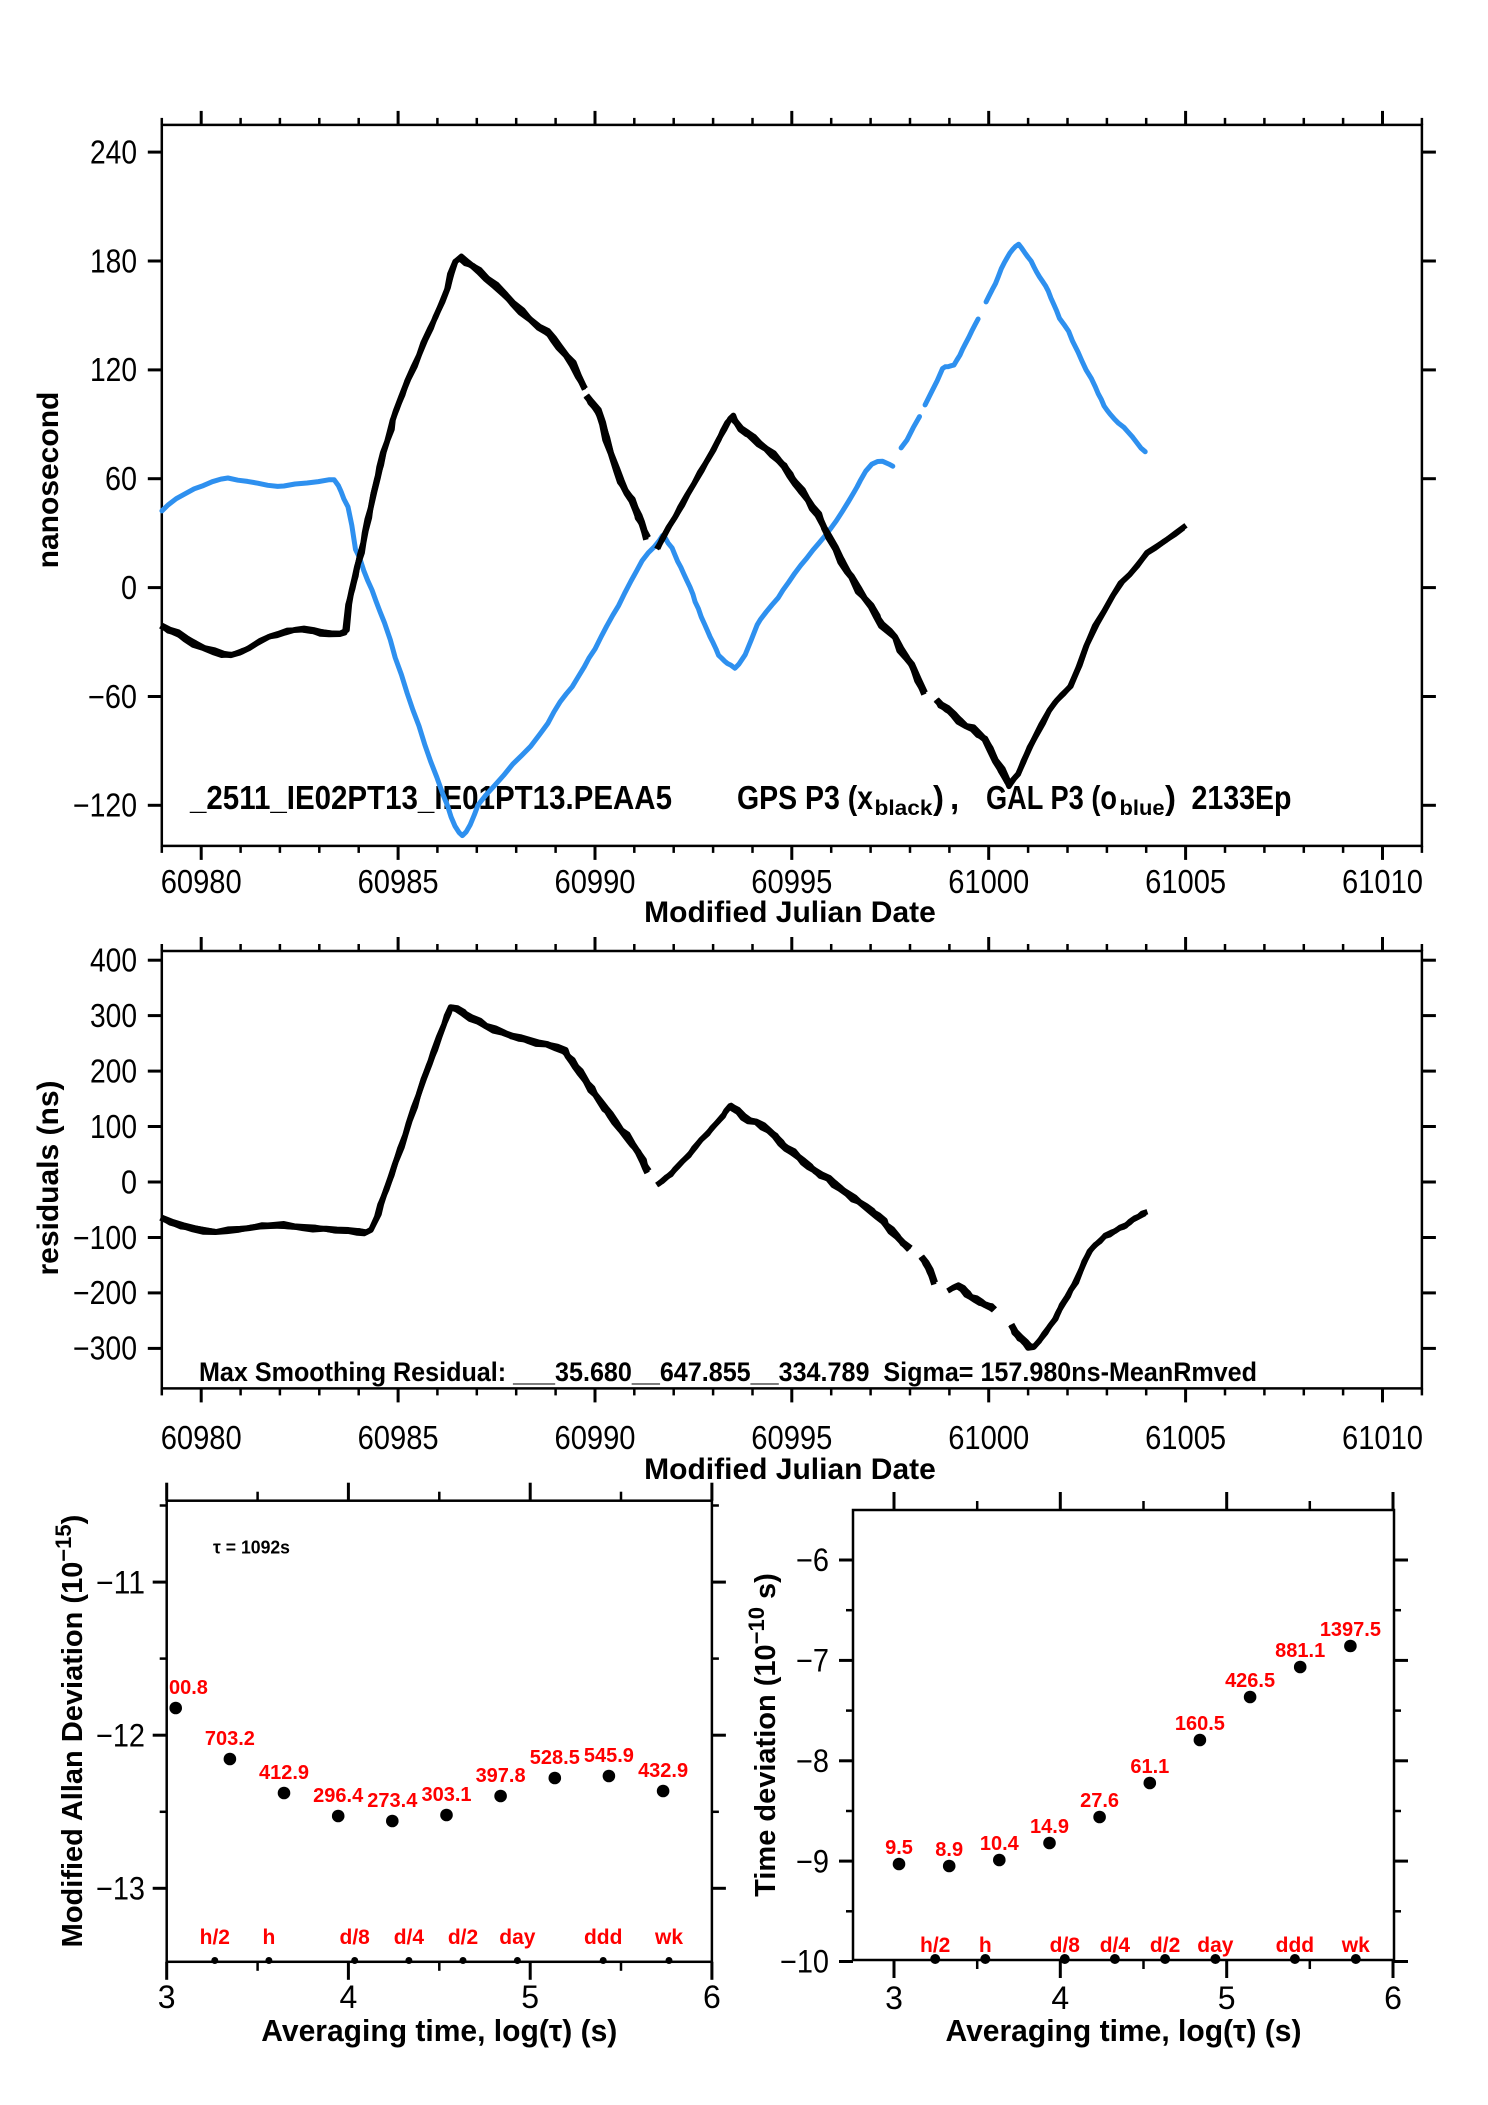  I want to click on svg-text: −7, so click(812, 1661).